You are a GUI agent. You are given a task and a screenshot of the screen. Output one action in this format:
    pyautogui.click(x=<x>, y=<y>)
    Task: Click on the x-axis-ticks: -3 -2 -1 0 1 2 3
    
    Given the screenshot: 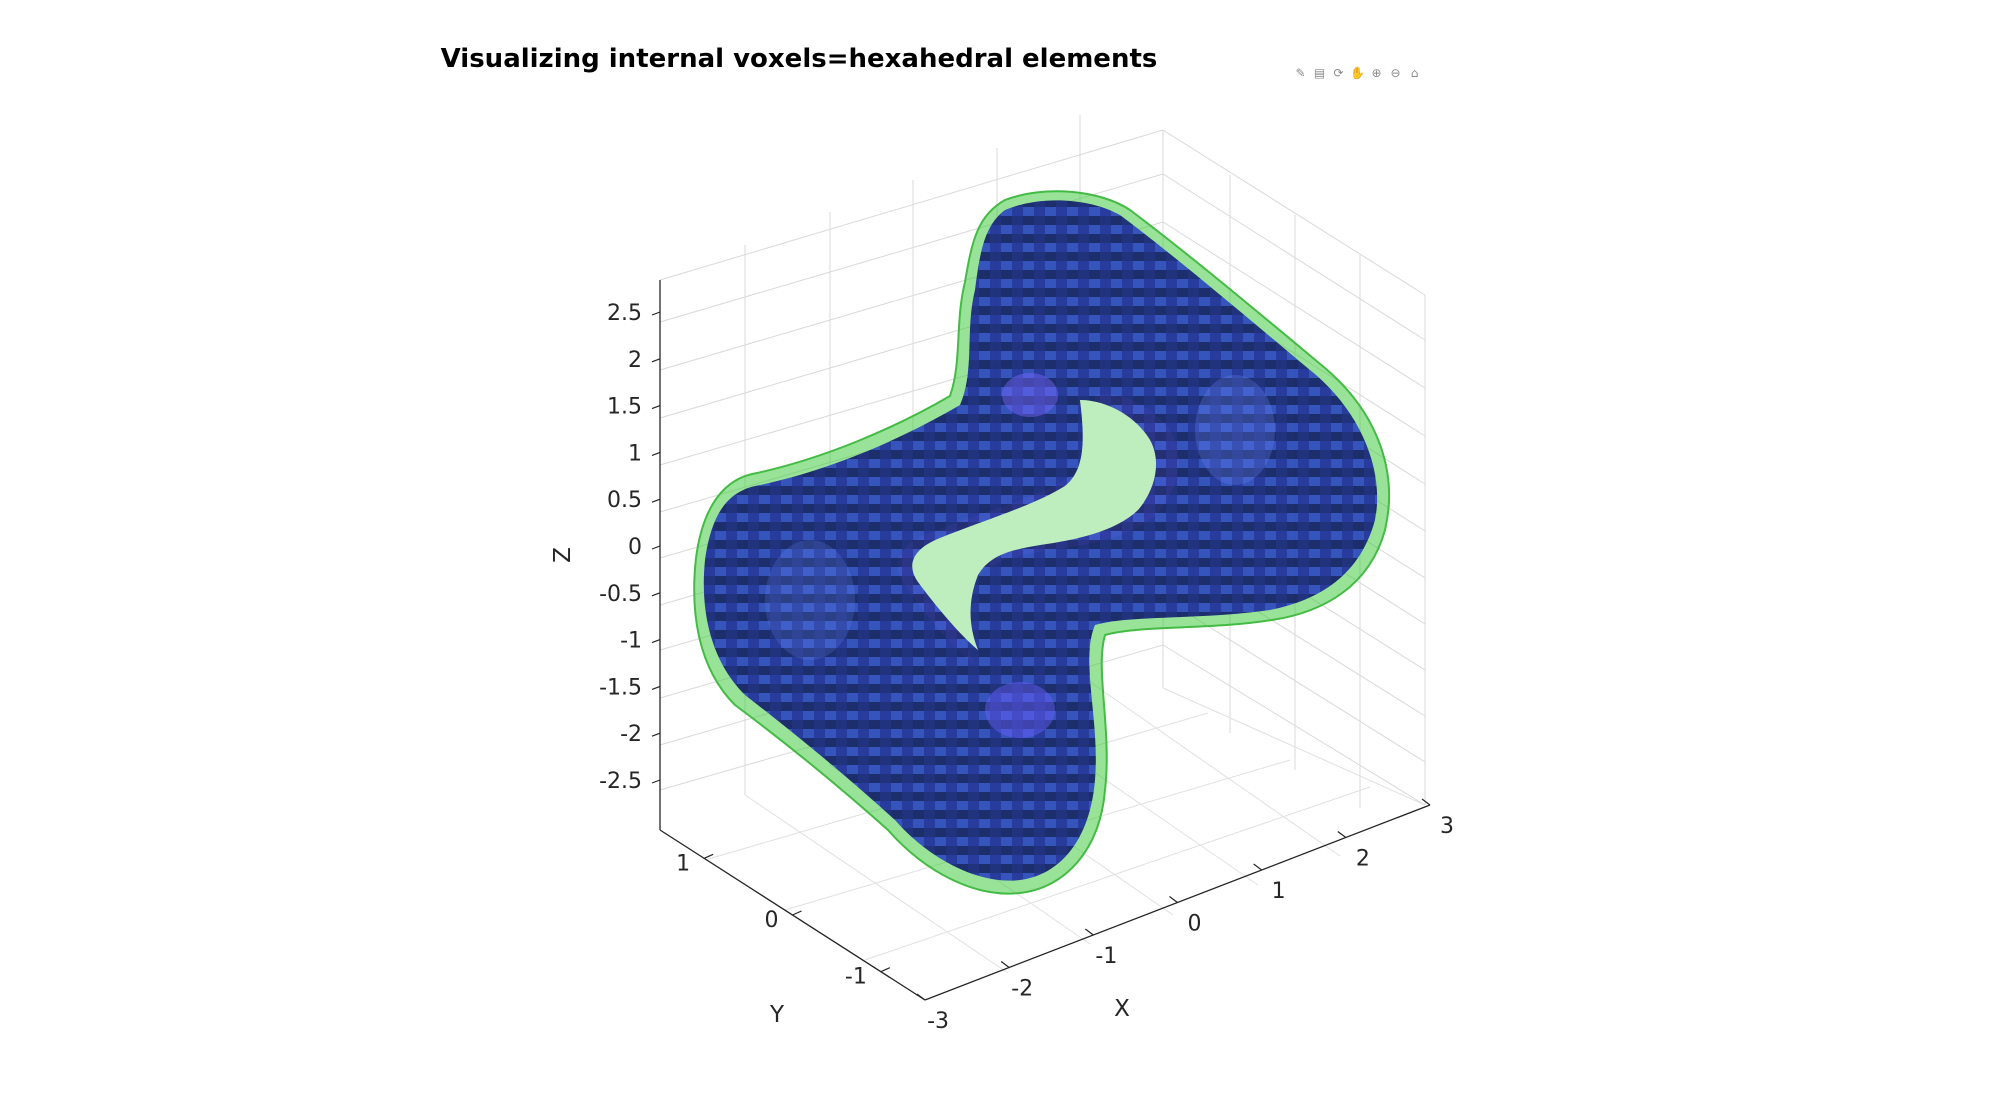 What is the action you would take?
    pyautogui.click(x=1185, y=916)
    